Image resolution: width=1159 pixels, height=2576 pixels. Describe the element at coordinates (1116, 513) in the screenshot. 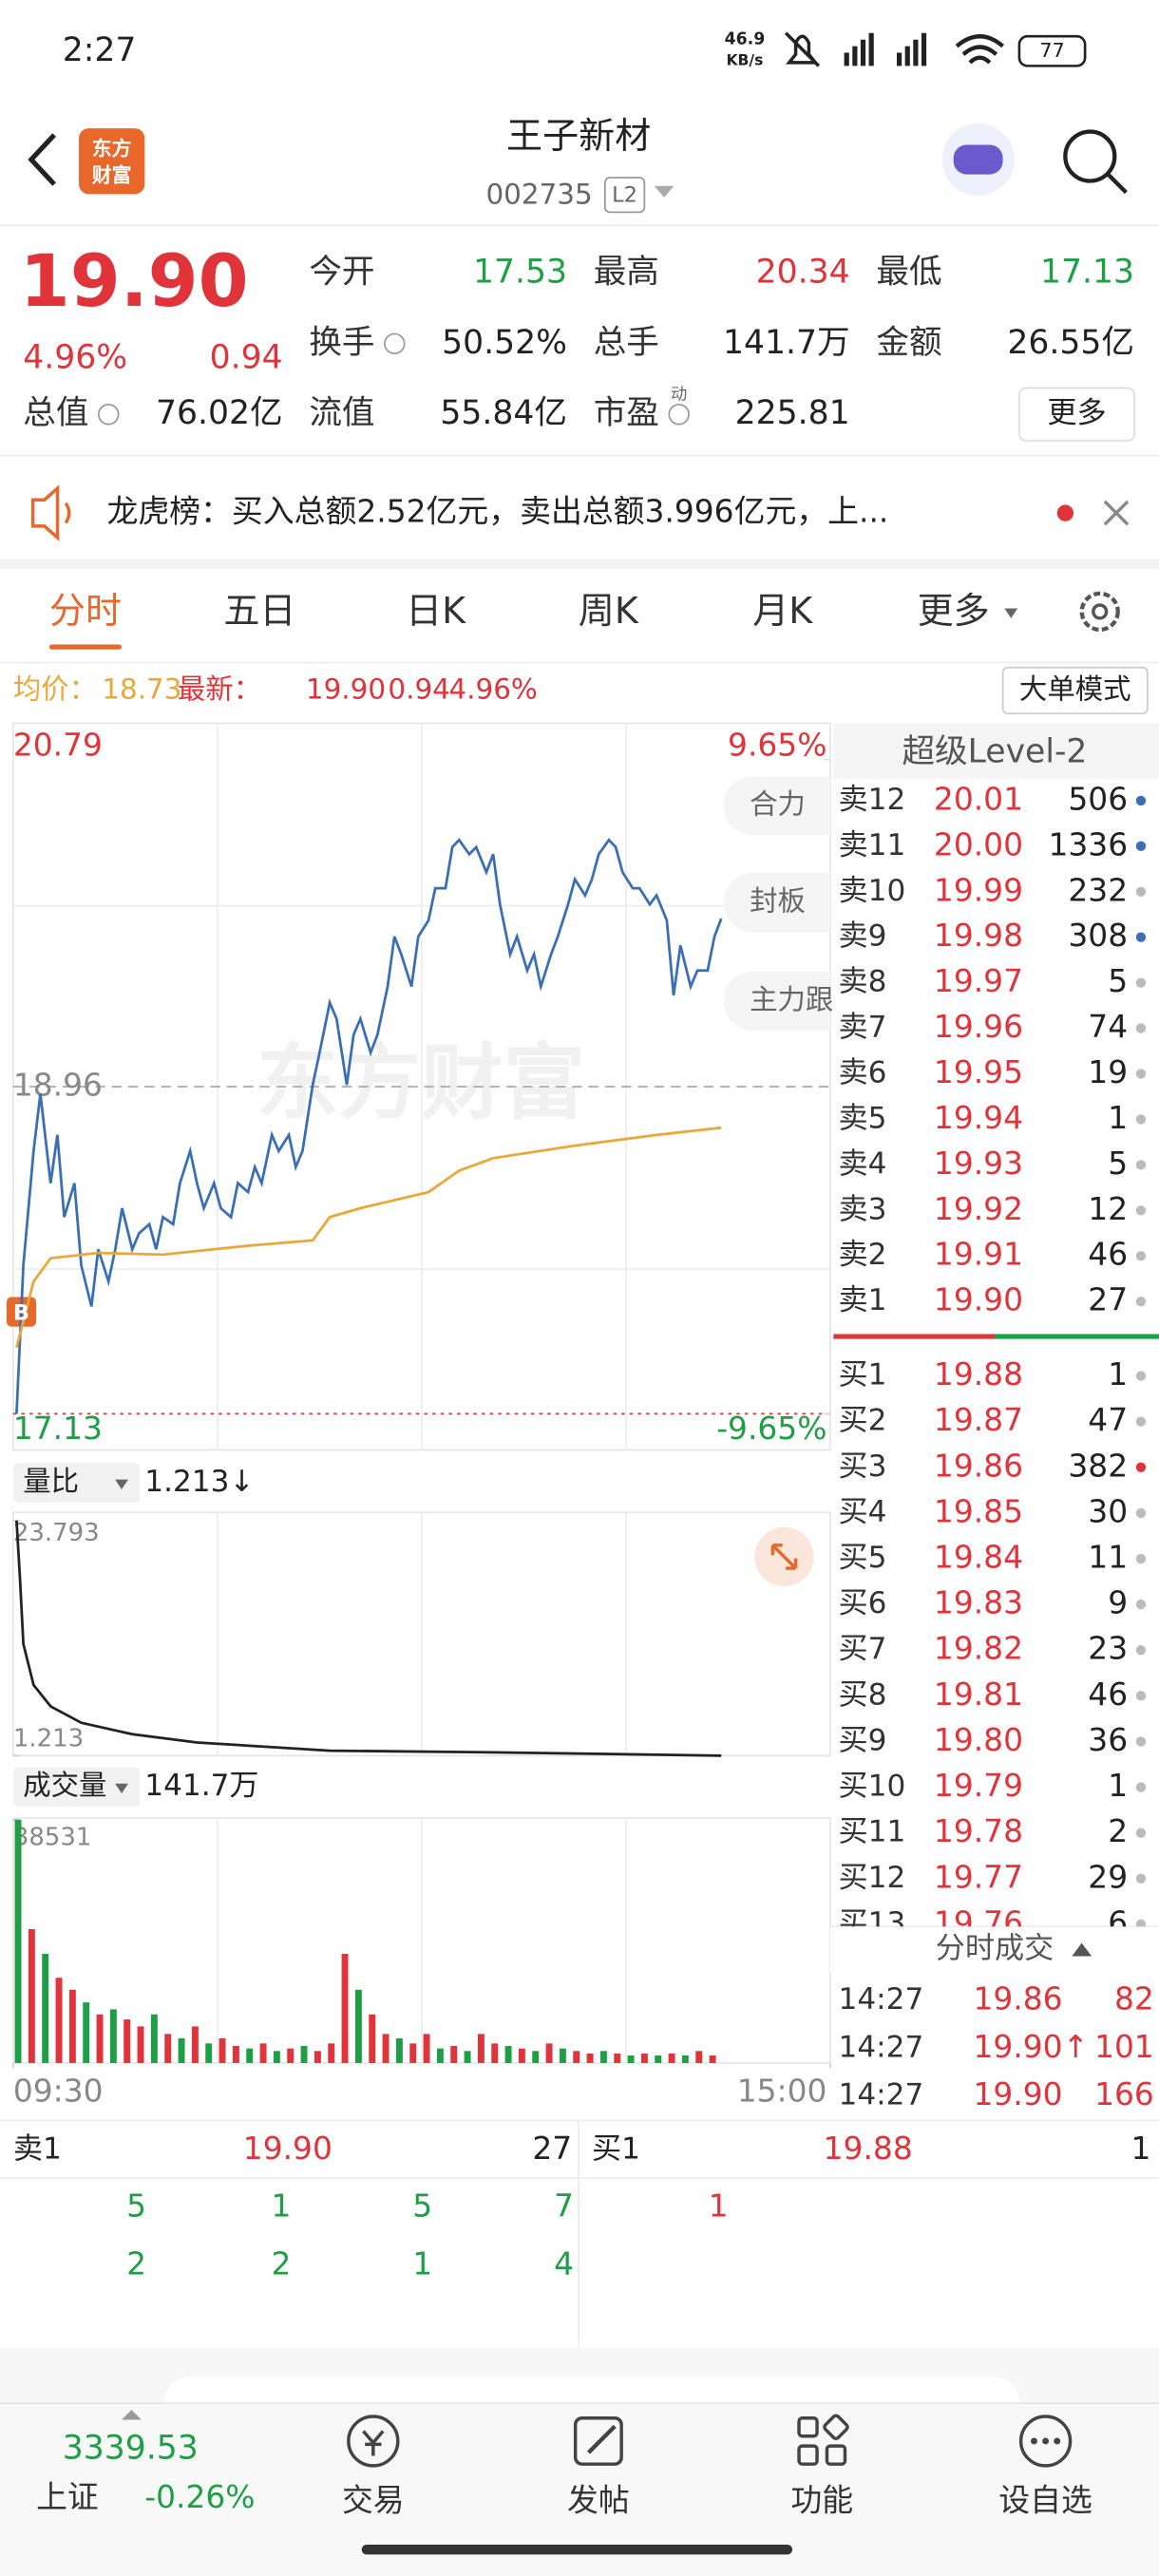

I see `close-news` at that location.